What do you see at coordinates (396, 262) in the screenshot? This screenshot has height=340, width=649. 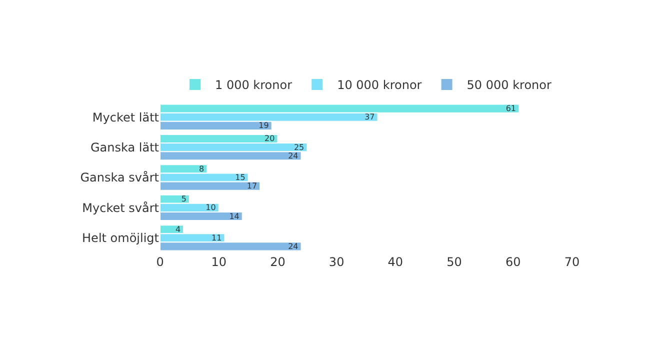 I see `x-tick-label: 40` at bounding box center [396, 262].